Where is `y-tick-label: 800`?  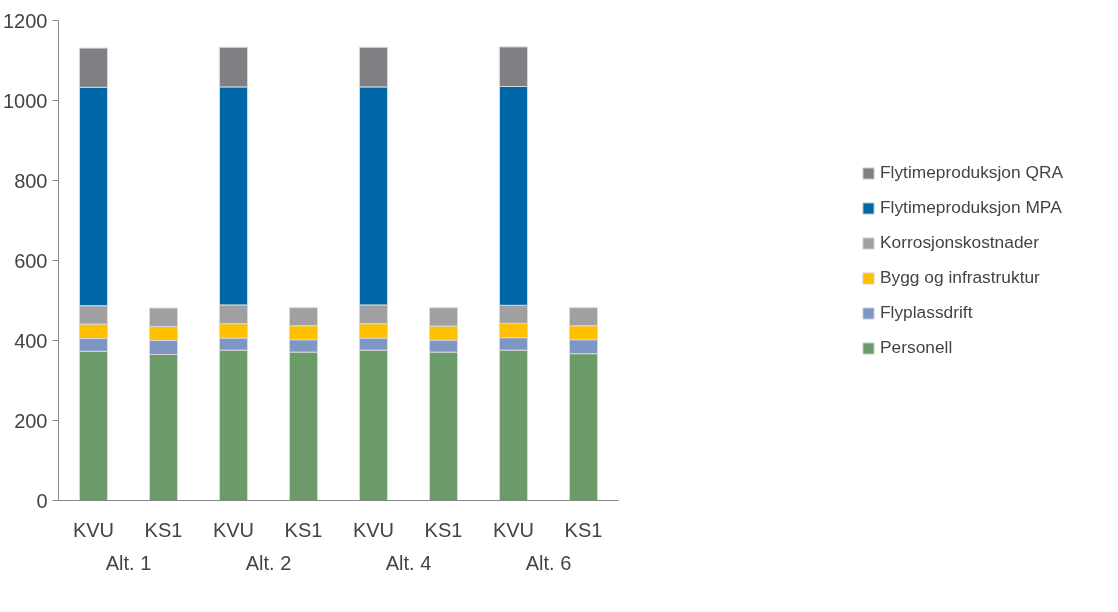 y-tick-label: 800 is located at coordinates (31, 180).